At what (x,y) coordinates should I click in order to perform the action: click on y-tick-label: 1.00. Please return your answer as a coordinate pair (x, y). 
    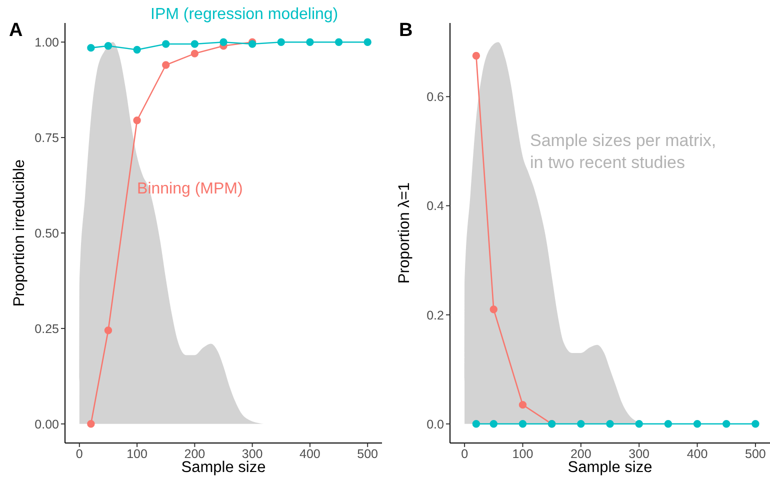
    Looking at the image, I should click on (47, 43).